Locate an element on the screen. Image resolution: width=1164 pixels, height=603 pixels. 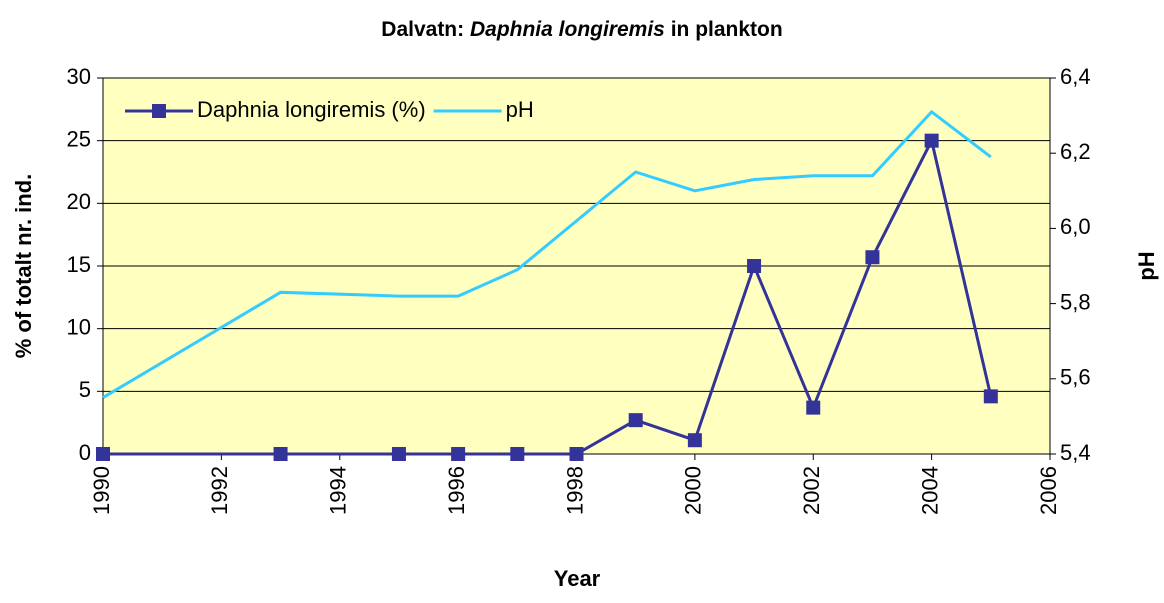
x-tick-label: 1992 is located at coordinates (219, 490).